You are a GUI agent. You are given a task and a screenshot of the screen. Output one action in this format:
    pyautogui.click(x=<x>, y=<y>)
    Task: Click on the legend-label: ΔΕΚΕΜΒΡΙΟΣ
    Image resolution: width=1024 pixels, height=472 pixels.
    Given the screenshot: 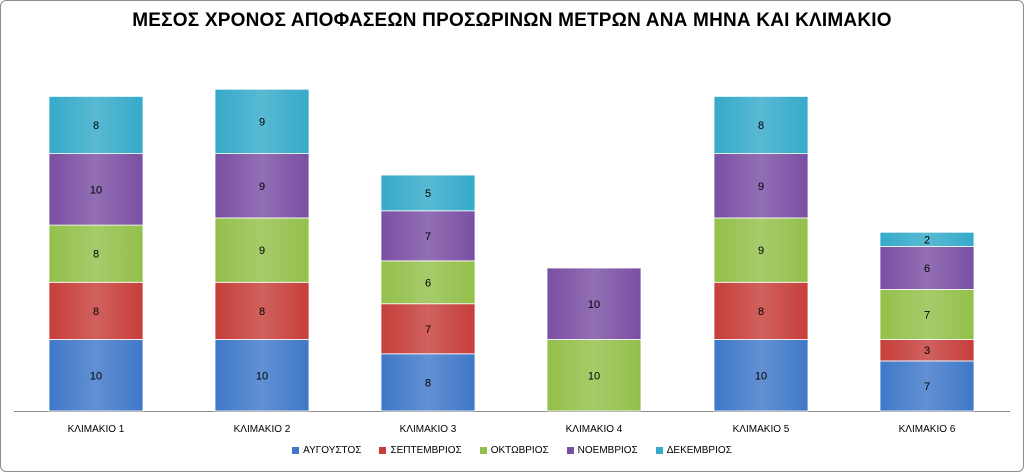 What is the action you would take?
    pyautogui.click(x=699, y=450)
    